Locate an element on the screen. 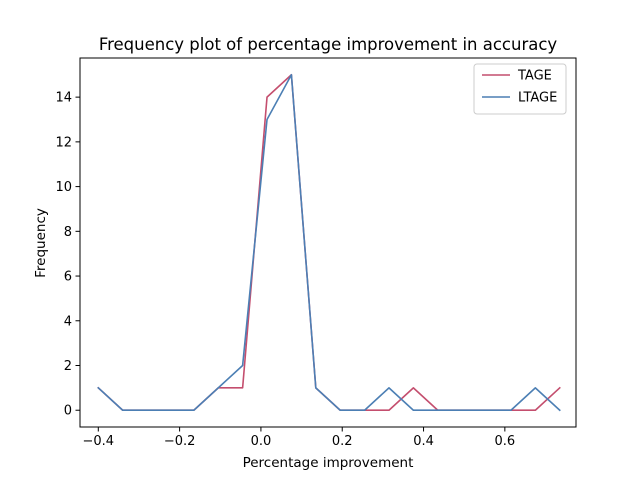 This screenshot has height=485, width=640. y-tick-label: 6 is located at coordinates (68, 277).